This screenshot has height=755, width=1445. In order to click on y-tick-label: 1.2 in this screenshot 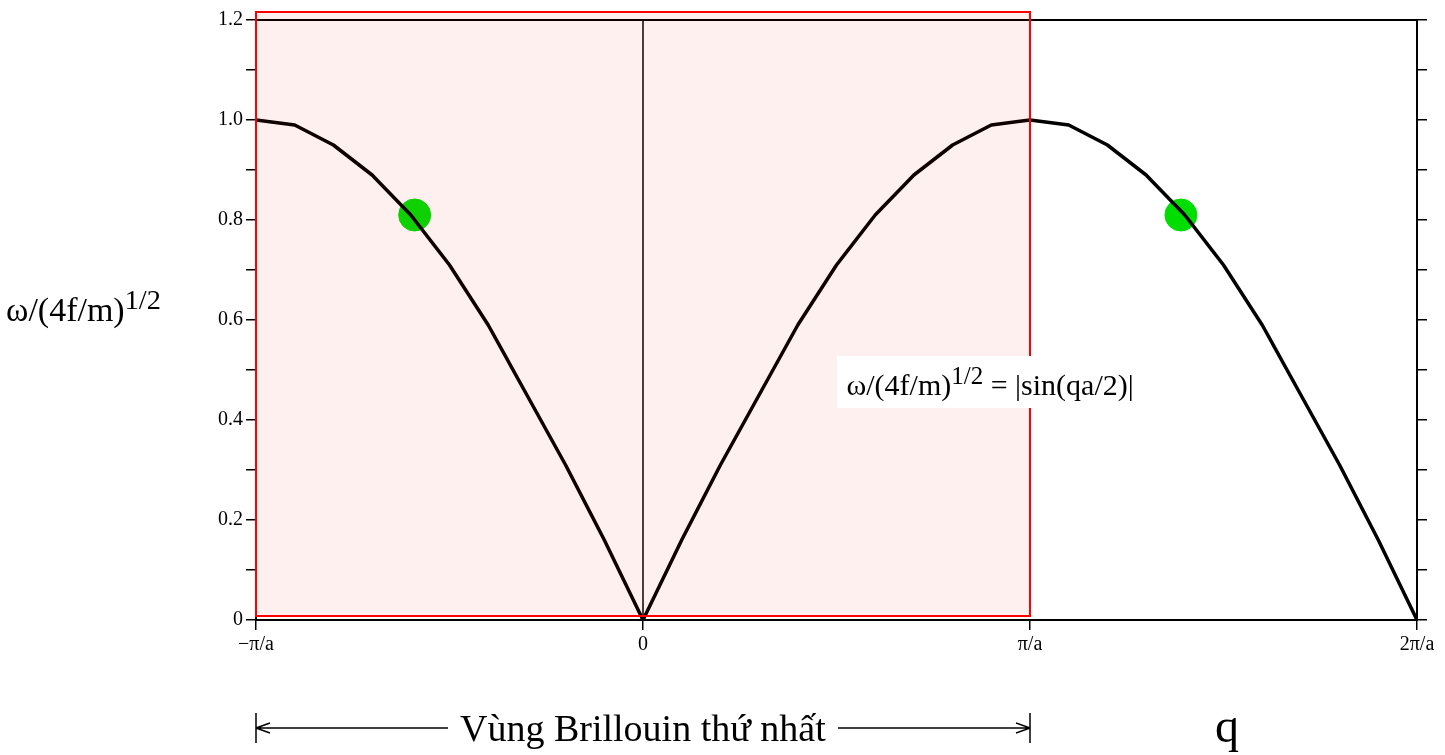, I will do `click(230, 18)`.